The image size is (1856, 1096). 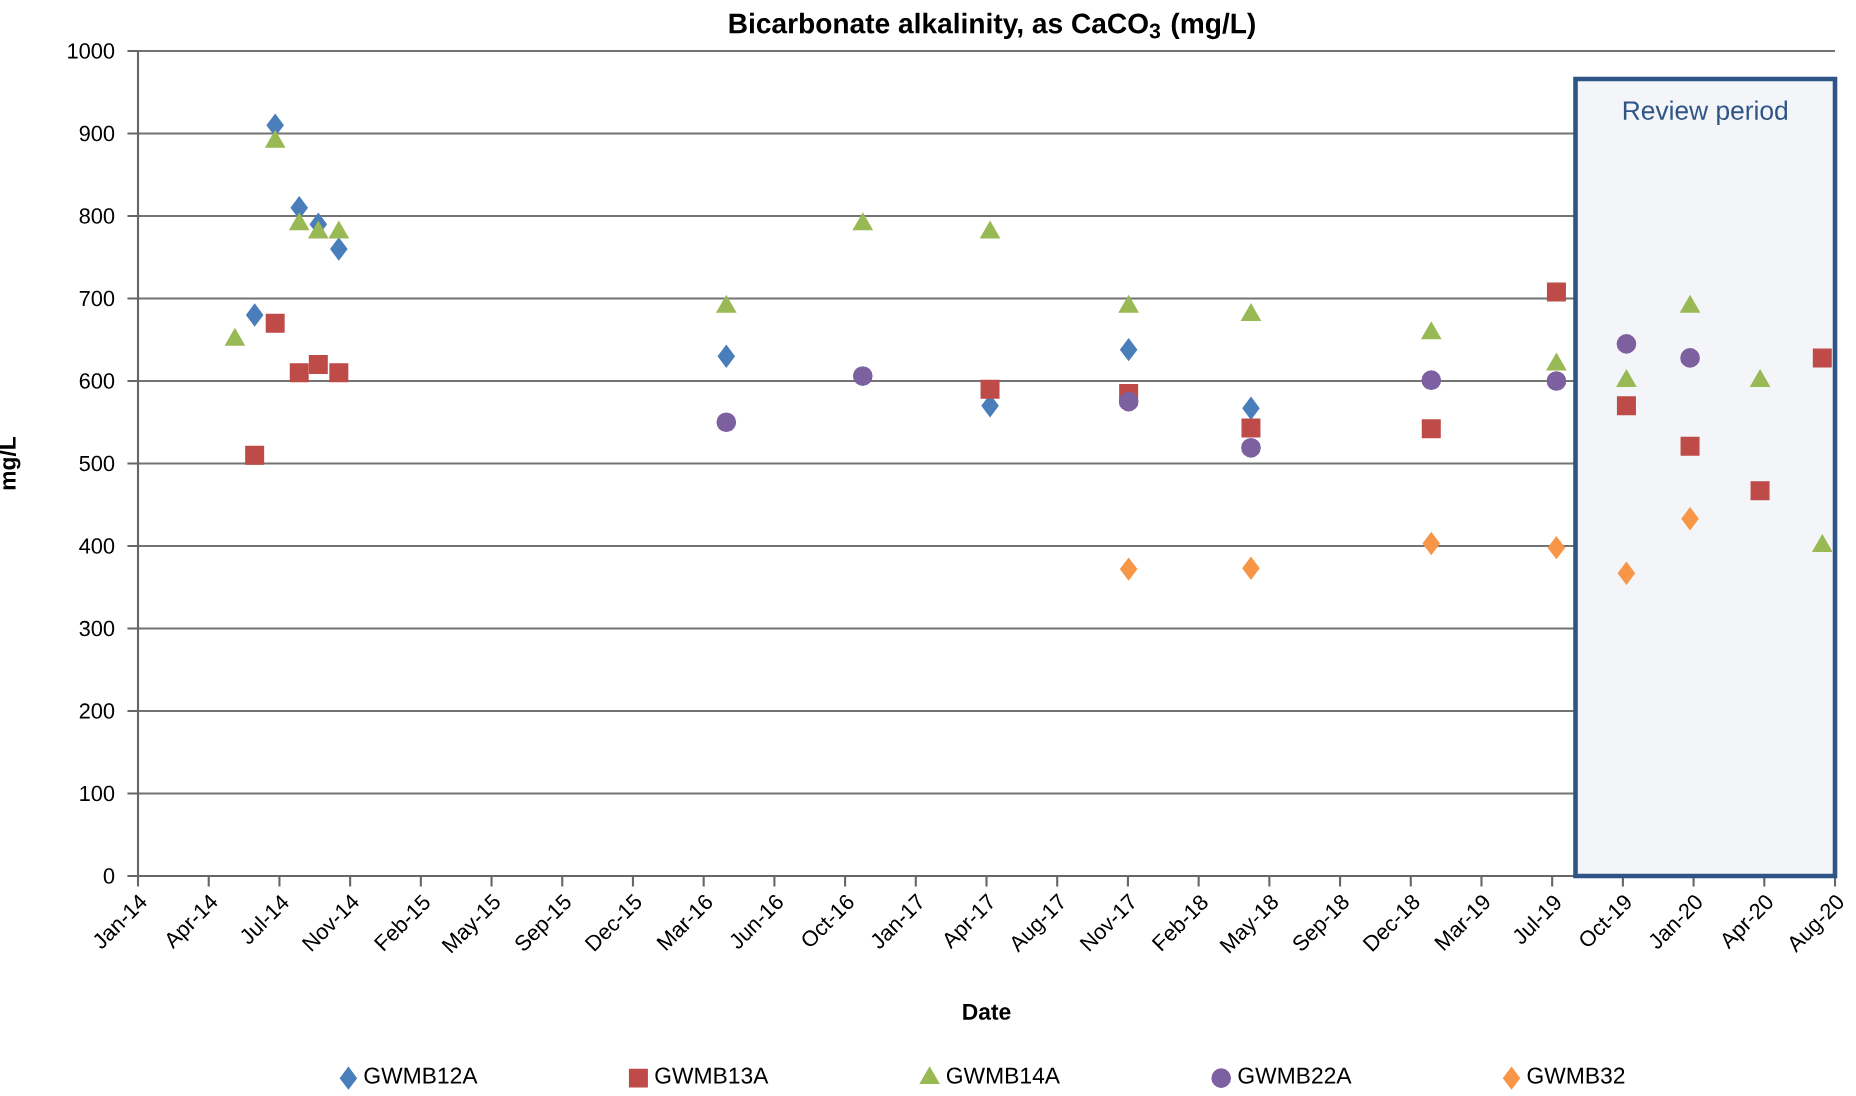 What do you see at coordinates (97, 216) in the screenshot?
I see `y-tick-label: 800` at bounding box center [97, 216].